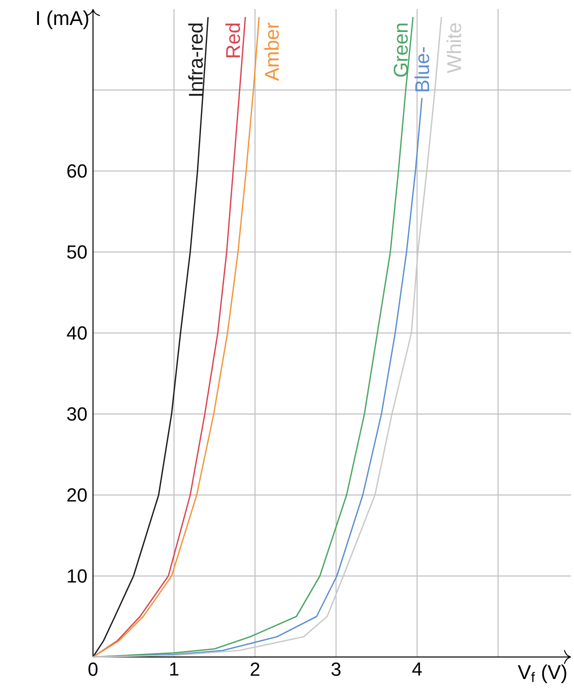 This screenshot has height=697, width=574. I want to click on x-tick-label: 0, so click(93, 669).